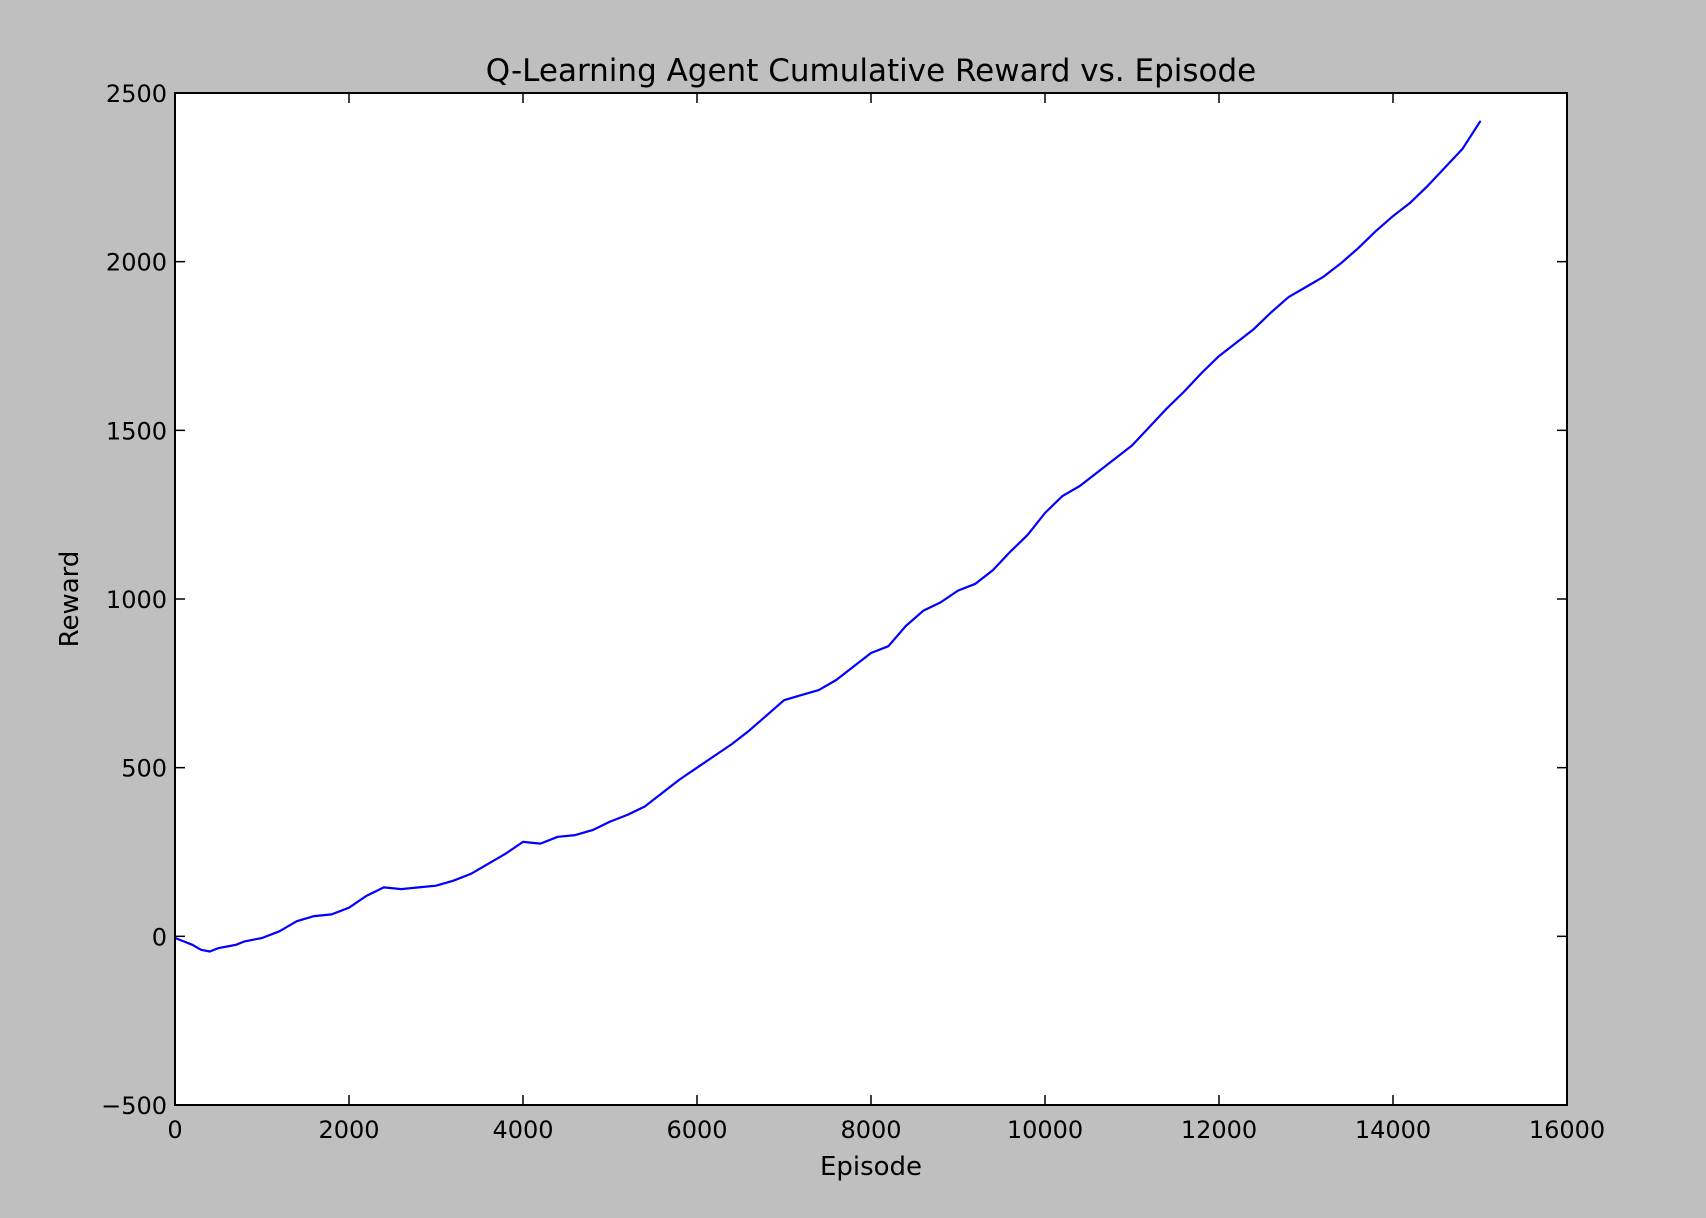 This screenshot has width=1706, height=1218. Describe the element at coordinates (159, 937) in the screenshot. I see `y-tick-label: 0` at that location.